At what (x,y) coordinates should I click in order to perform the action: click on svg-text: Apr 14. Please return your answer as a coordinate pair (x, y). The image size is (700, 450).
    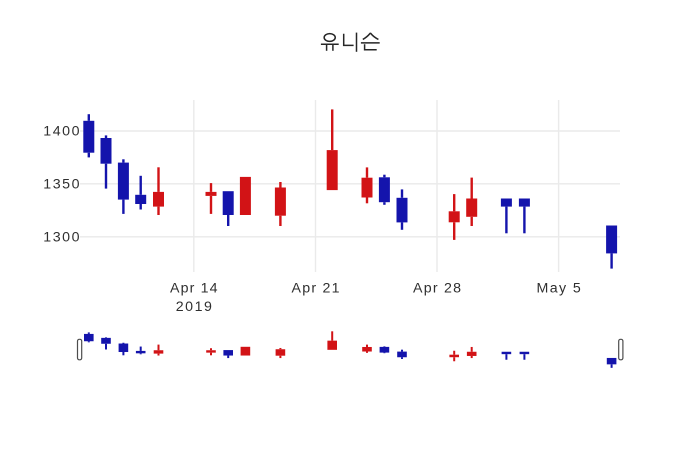
    Looking at the image, I should click on (194, 288).